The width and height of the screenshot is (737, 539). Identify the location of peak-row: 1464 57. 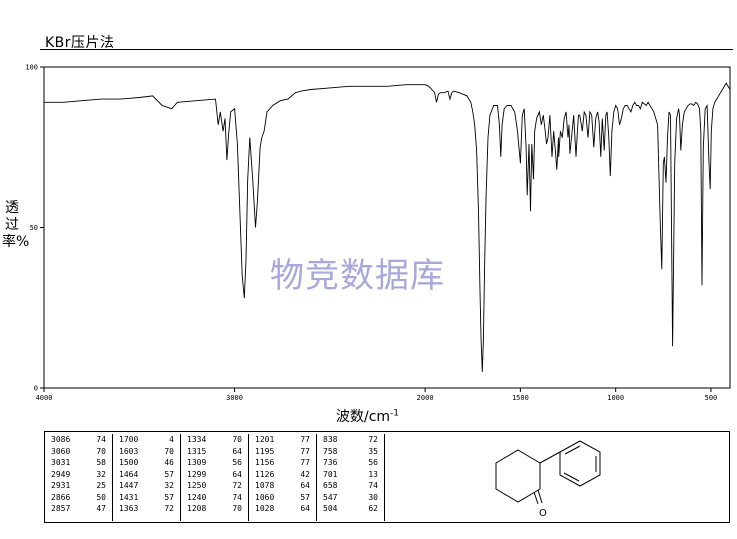
(146, 475).